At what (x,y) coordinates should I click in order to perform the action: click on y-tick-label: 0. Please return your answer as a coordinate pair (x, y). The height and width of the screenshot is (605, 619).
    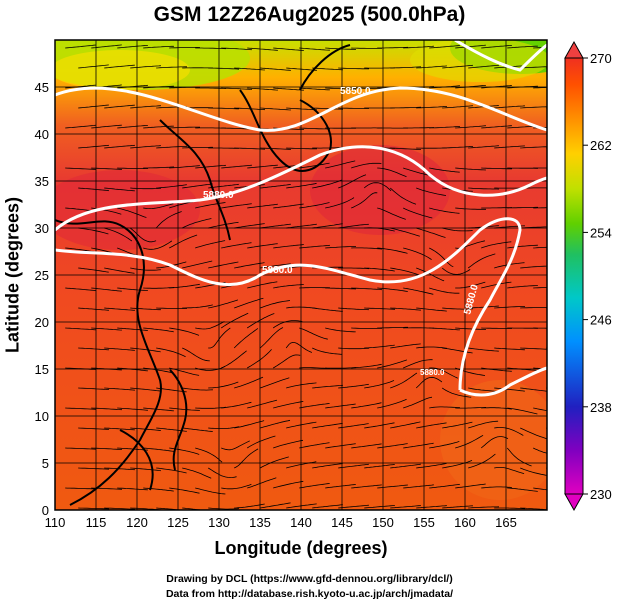
    Looking at the image, I should click on (45, 510).